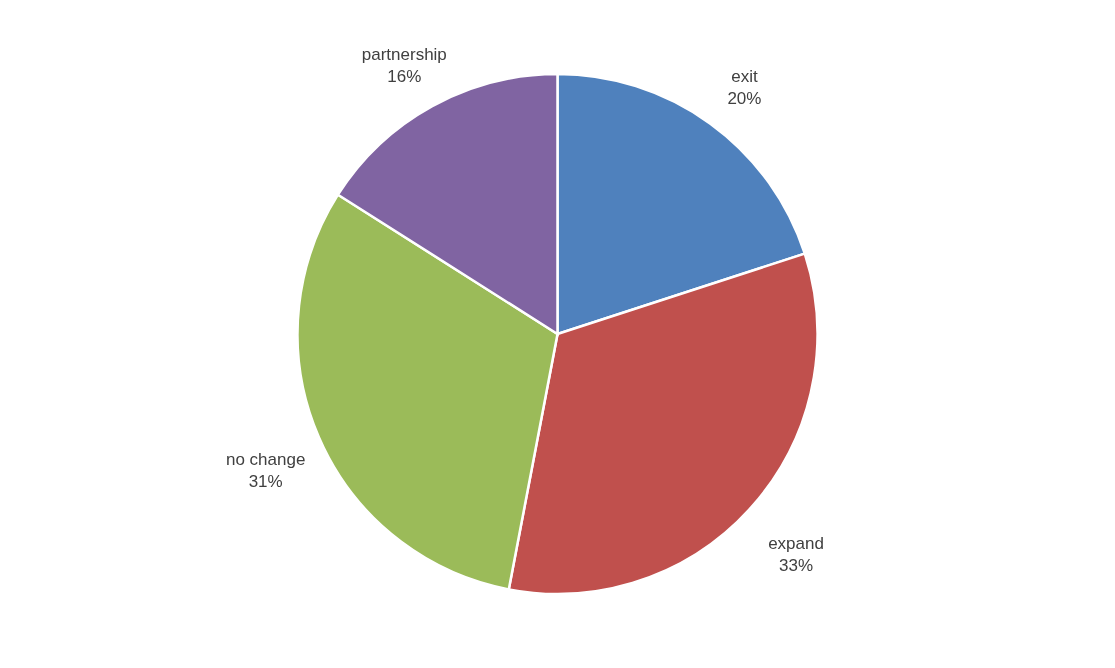 The image size is (1115, 668). I want to click on slice-label: exit, so click(744, 76).